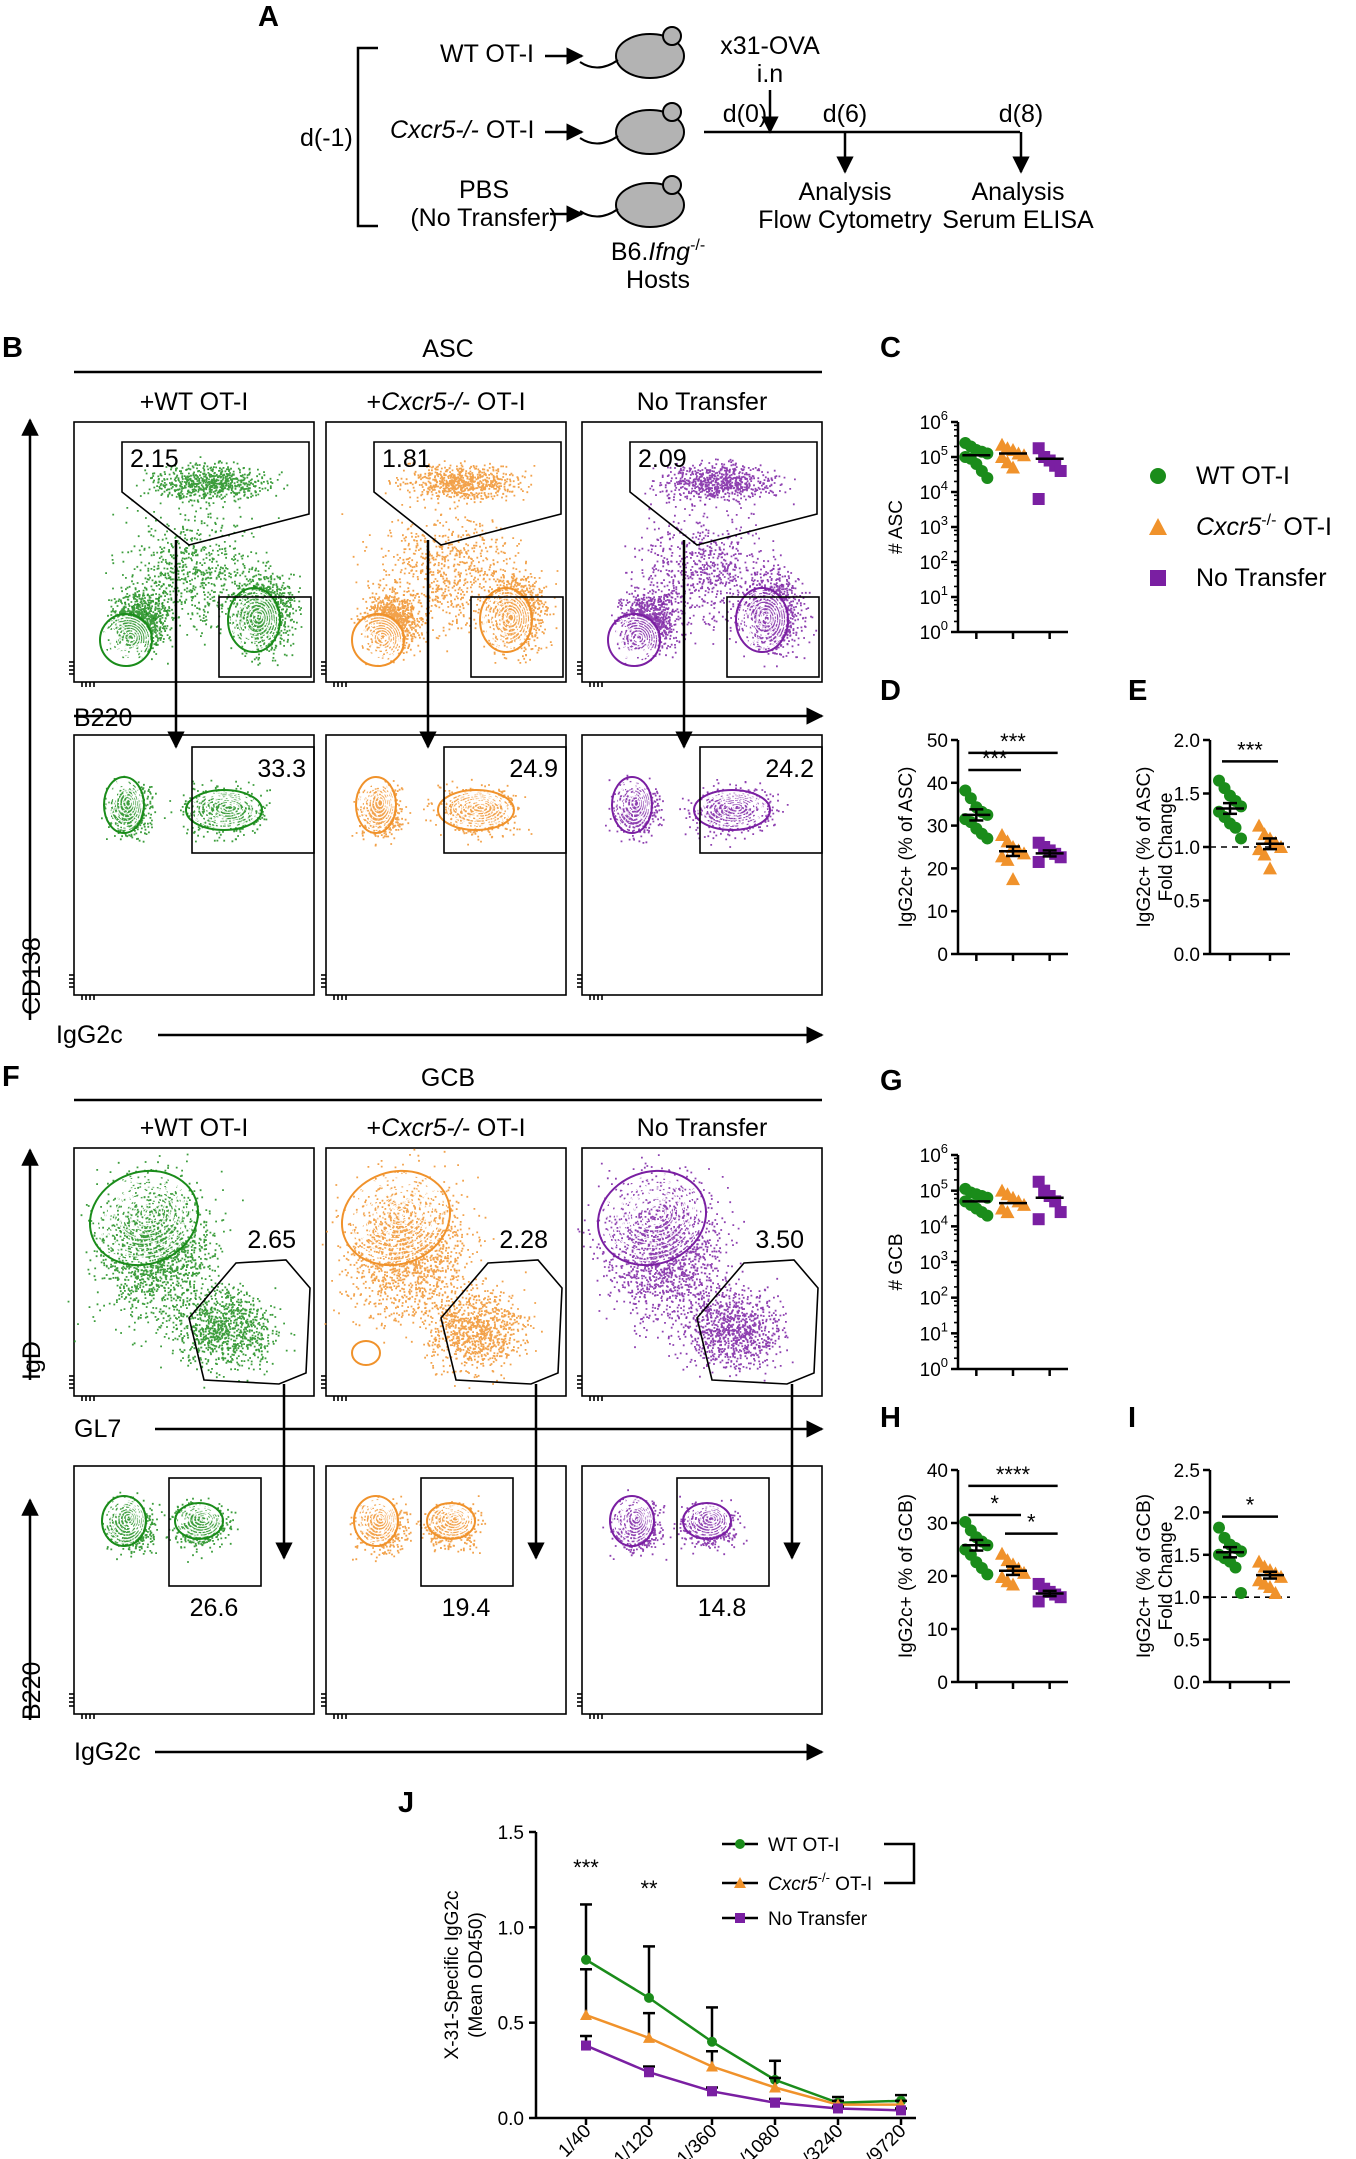 The image size is (1356, 2159). What do you see at coordinates (1187, 1683) in the screenshot?
I see `y-tick-label: 0.0` at bounding box center [1187, 1683].